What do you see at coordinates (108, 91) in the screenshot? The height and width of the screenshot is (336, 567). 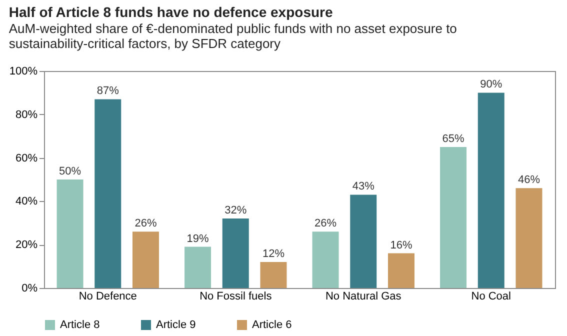 I see `data-label: 87%` at bounding box center [108, 91].